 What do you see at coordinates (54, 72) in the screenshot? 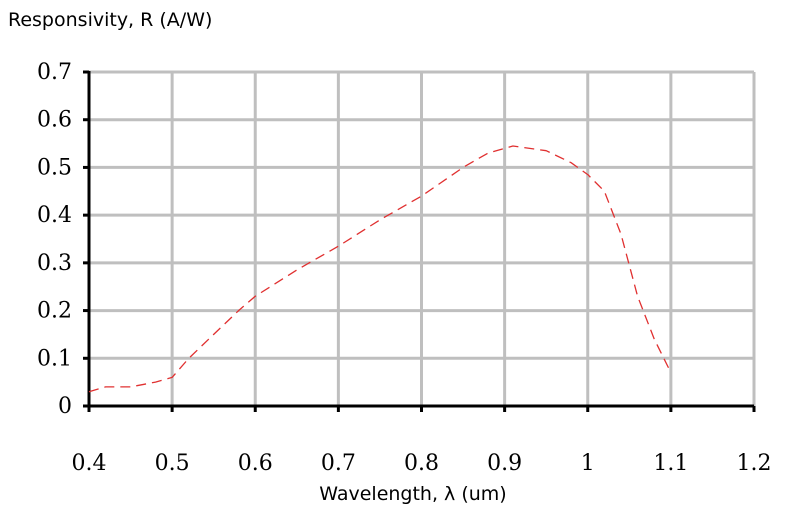
I see `y-tick-label: 0.7` at bounding box center [54, 72].